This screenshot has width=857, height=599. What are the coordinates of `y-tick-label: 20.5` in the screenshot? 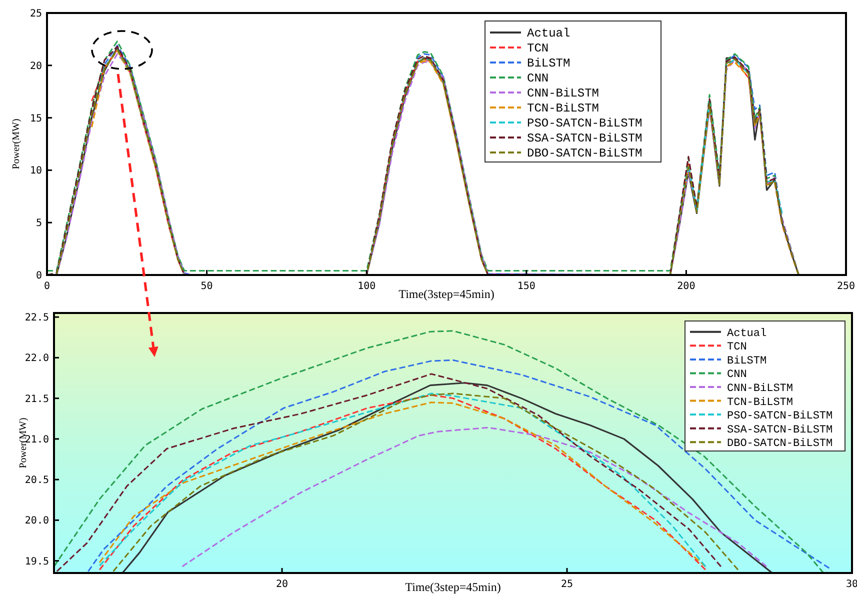 It's located at (36, 480).